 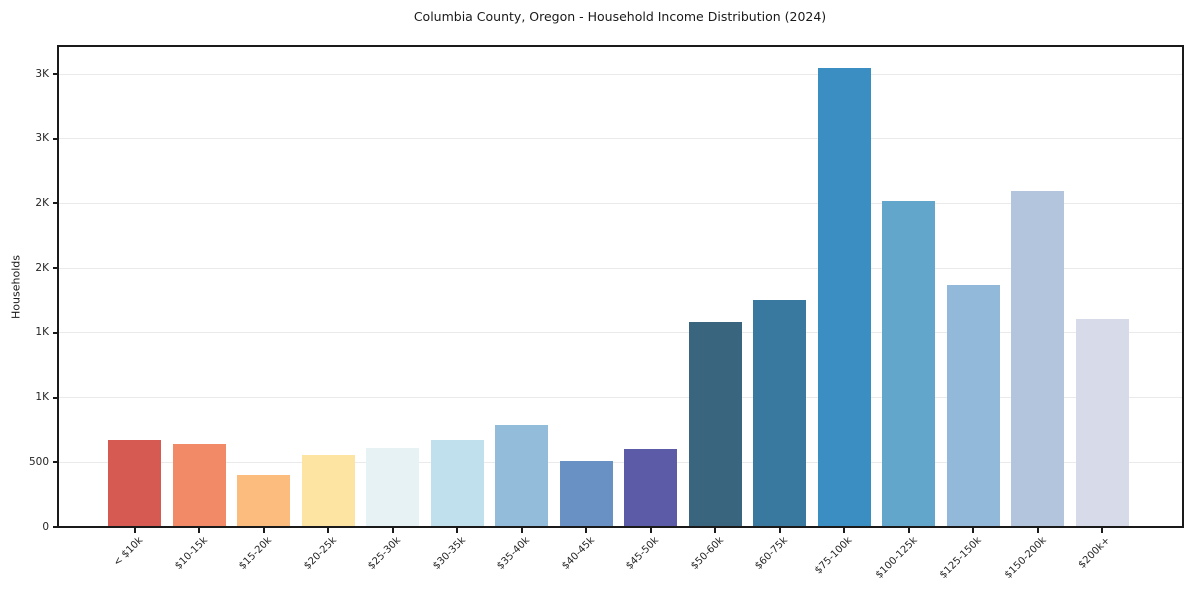 What do you see at coordinates (779, 413) in the screenshot?
I see `bar-60-75k` at bounding box center [779, 413].